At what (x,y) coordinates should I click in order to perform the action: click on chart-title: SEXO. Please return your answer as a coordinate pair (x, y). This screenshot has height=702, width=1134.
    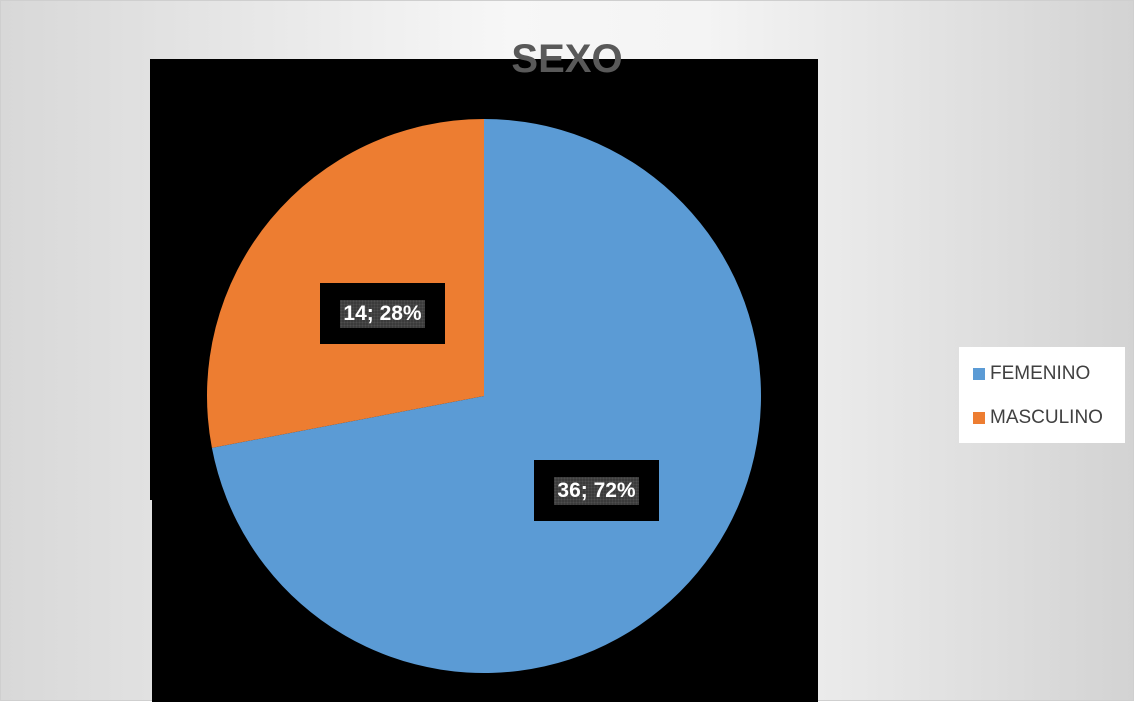
    Looking at the image, I should click on (567, 59).